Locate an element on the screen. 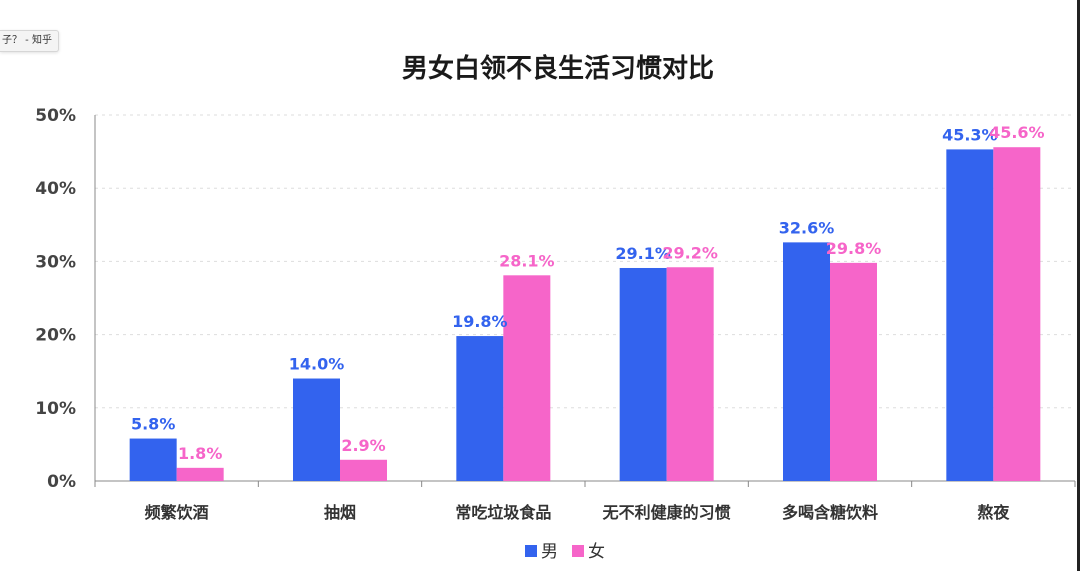  data-label-female: 45.6% is located at coordinates (1017, 132).